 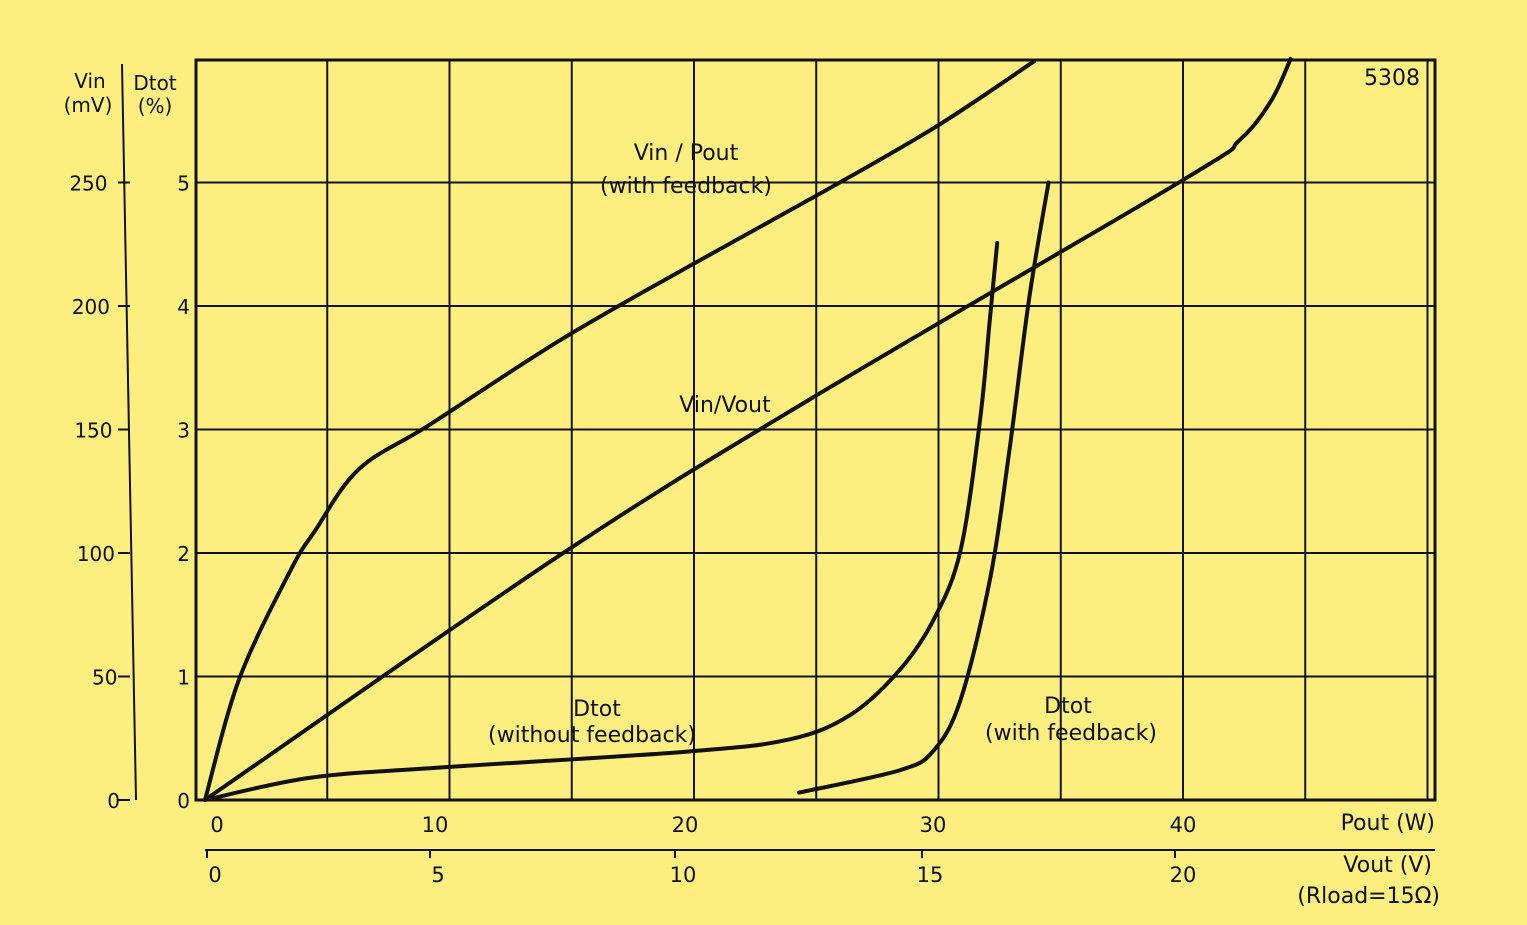 I want to click on label-vin-vout: Vin/Vout, so click(x=725, y=405).